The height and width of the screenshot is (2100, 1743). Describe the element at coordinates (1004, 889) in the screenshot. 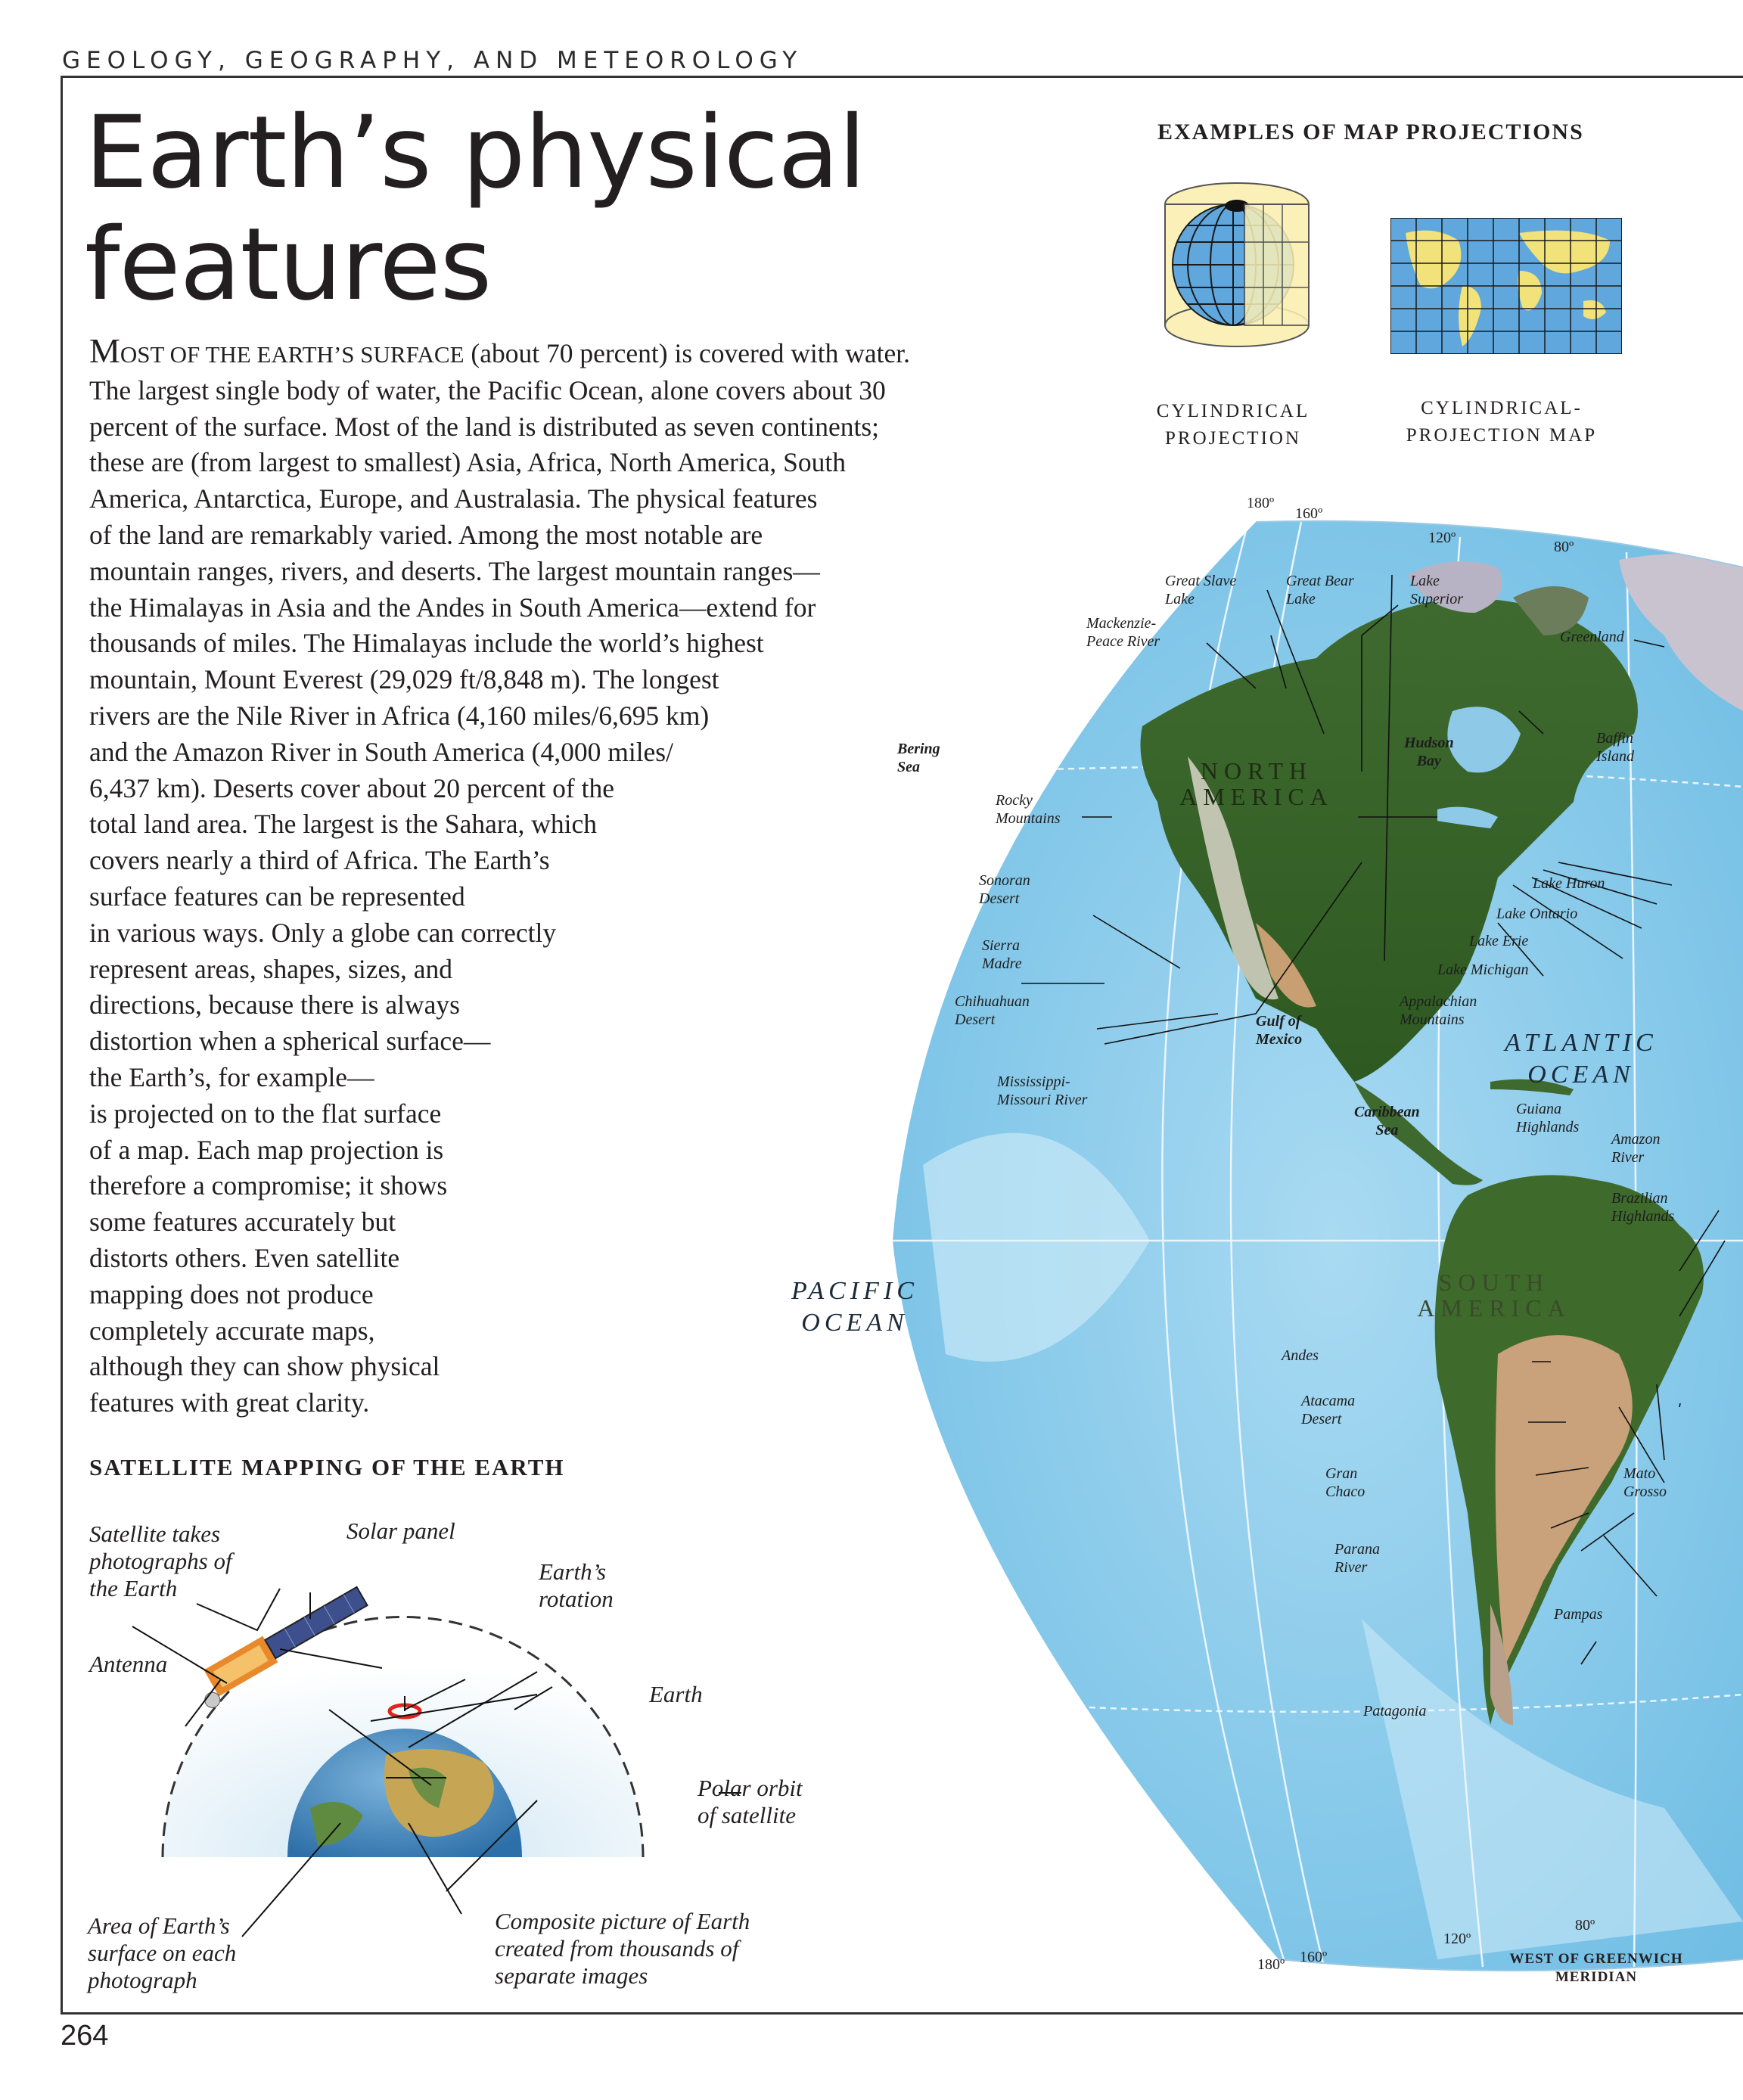

I see `sonoran-desert-label: Sonoran Desert` at that location.